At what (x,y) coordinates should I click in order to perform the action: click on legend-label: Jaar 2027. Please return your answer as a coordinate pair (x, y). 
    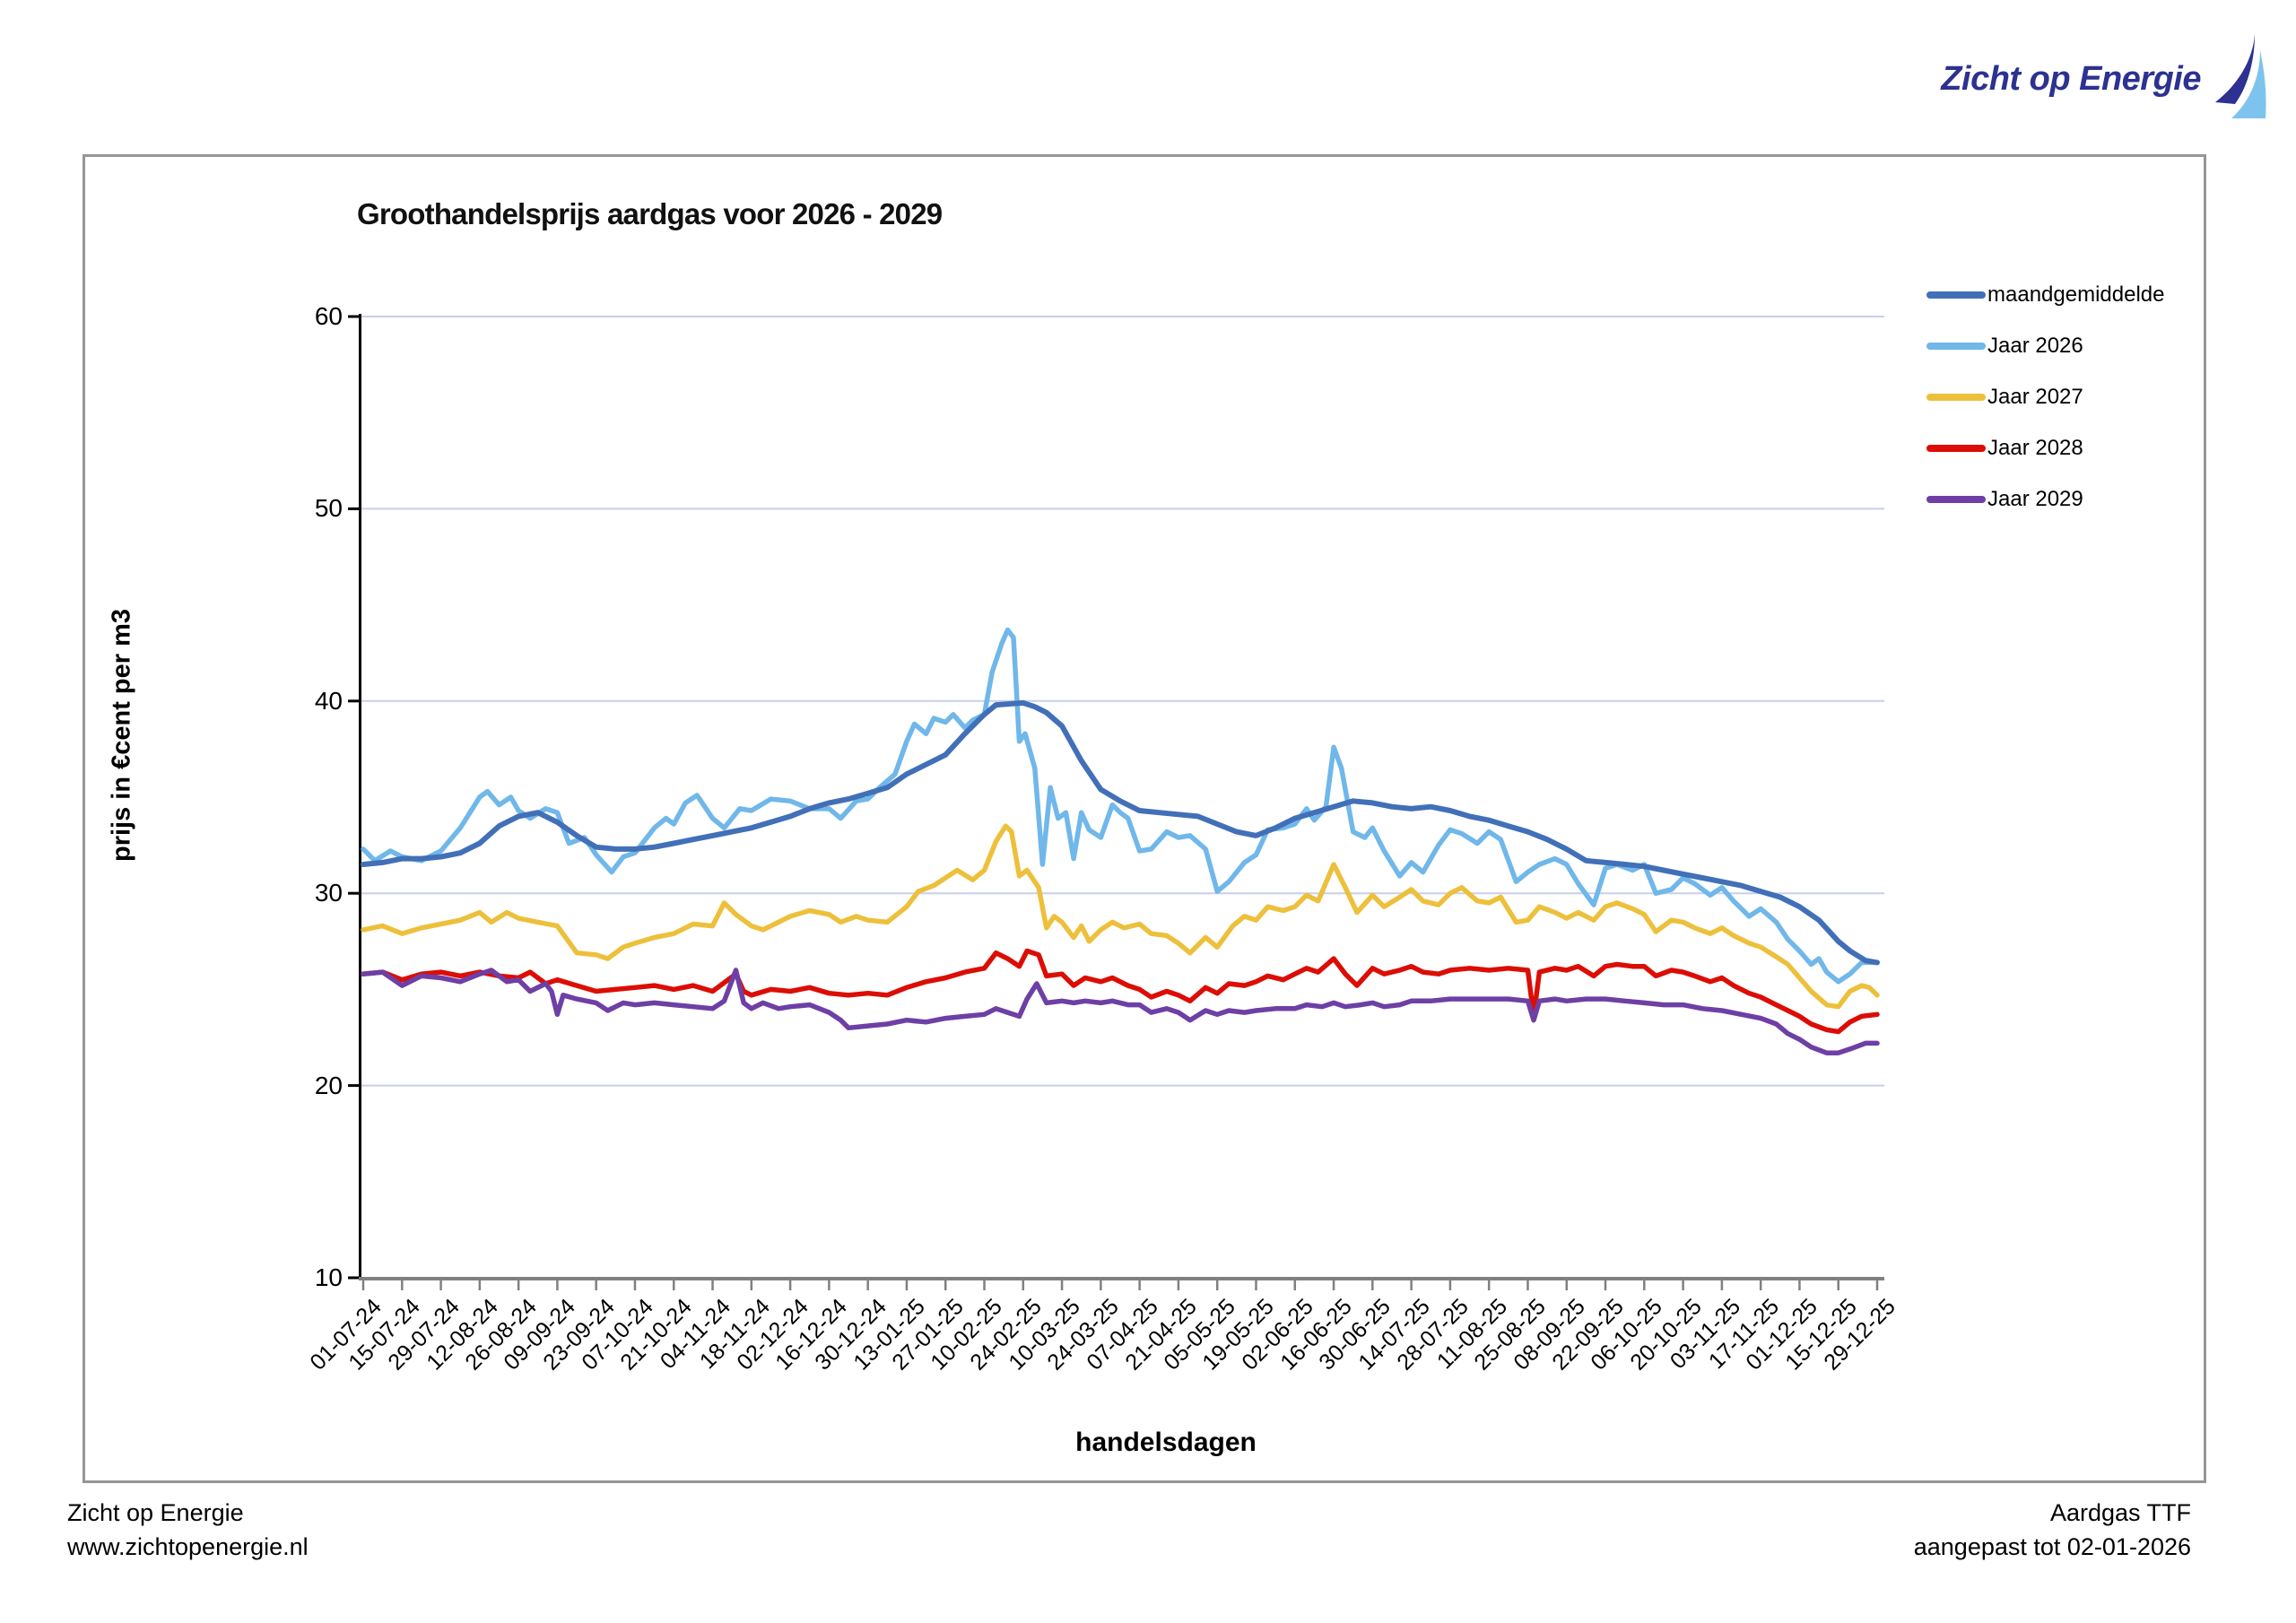
    Looking at the image, I should click on (2035, 396).